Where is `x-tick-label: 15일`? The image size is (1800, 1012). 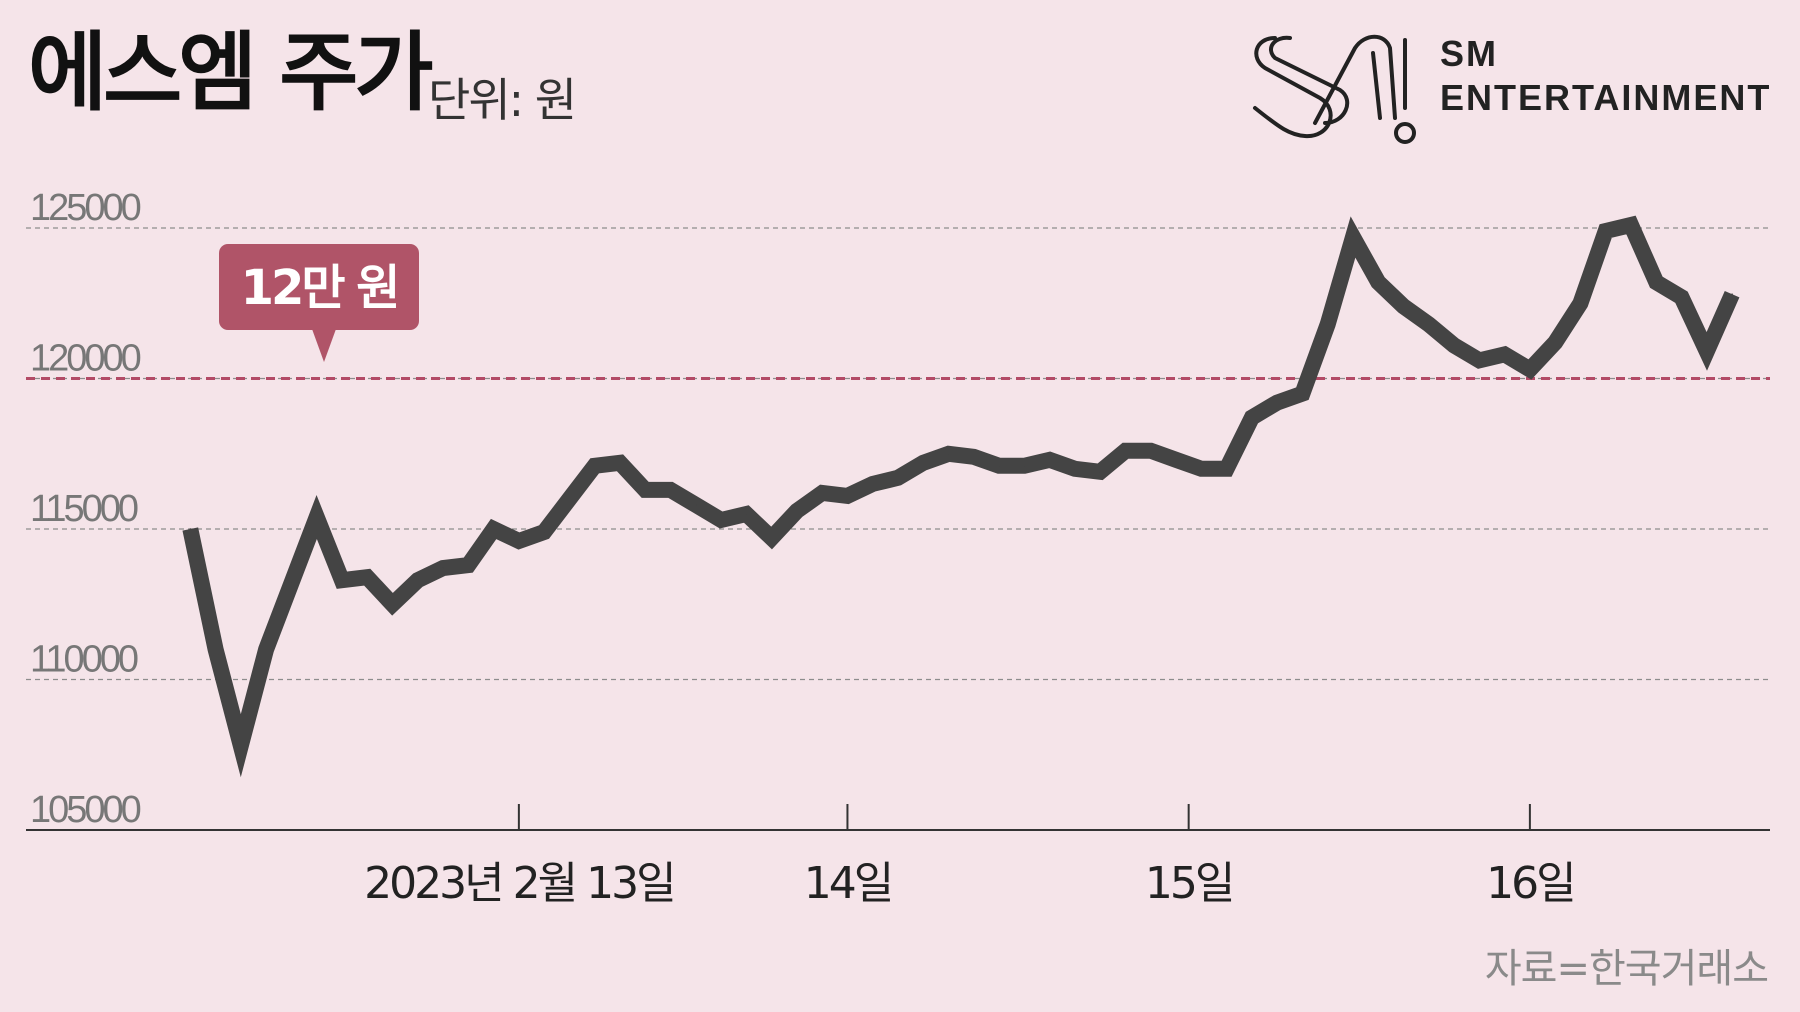
x-tick-label: 15일 is located at coordinates (1188, 883).